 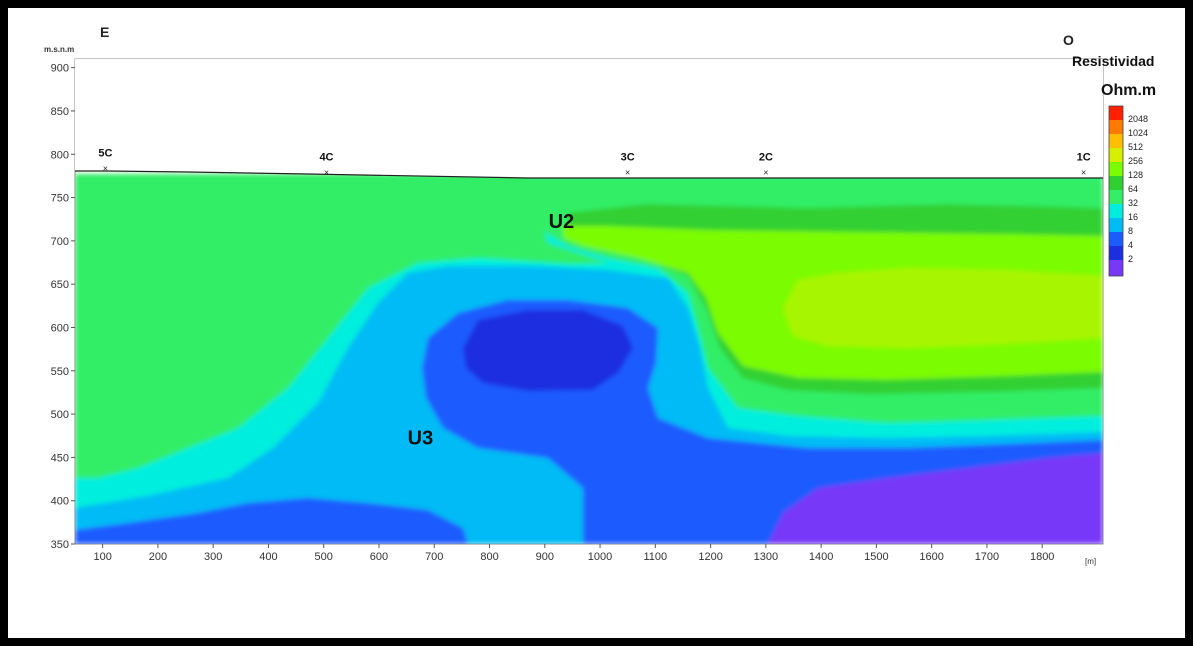 I want to click on y-tick-label: 600, so click(x=60, y=328).